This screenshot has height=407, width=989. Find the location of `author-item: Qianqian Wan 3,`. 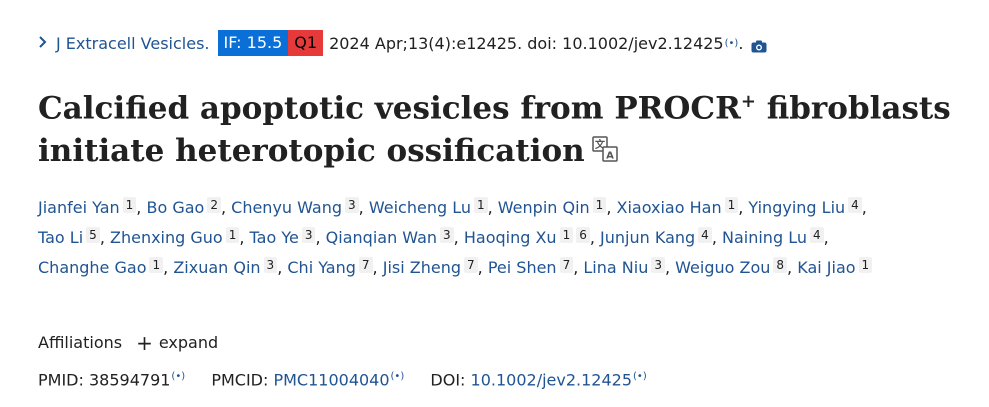

author-item: Qianqian Wan 3, is located at coordinates (392, 237).